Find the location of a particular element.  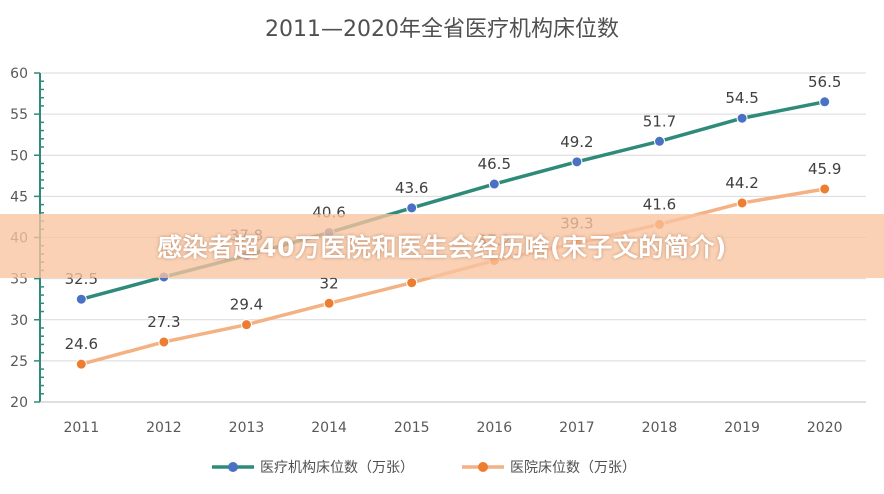

data-label: 54.5 is located at coordinates (741, 98).